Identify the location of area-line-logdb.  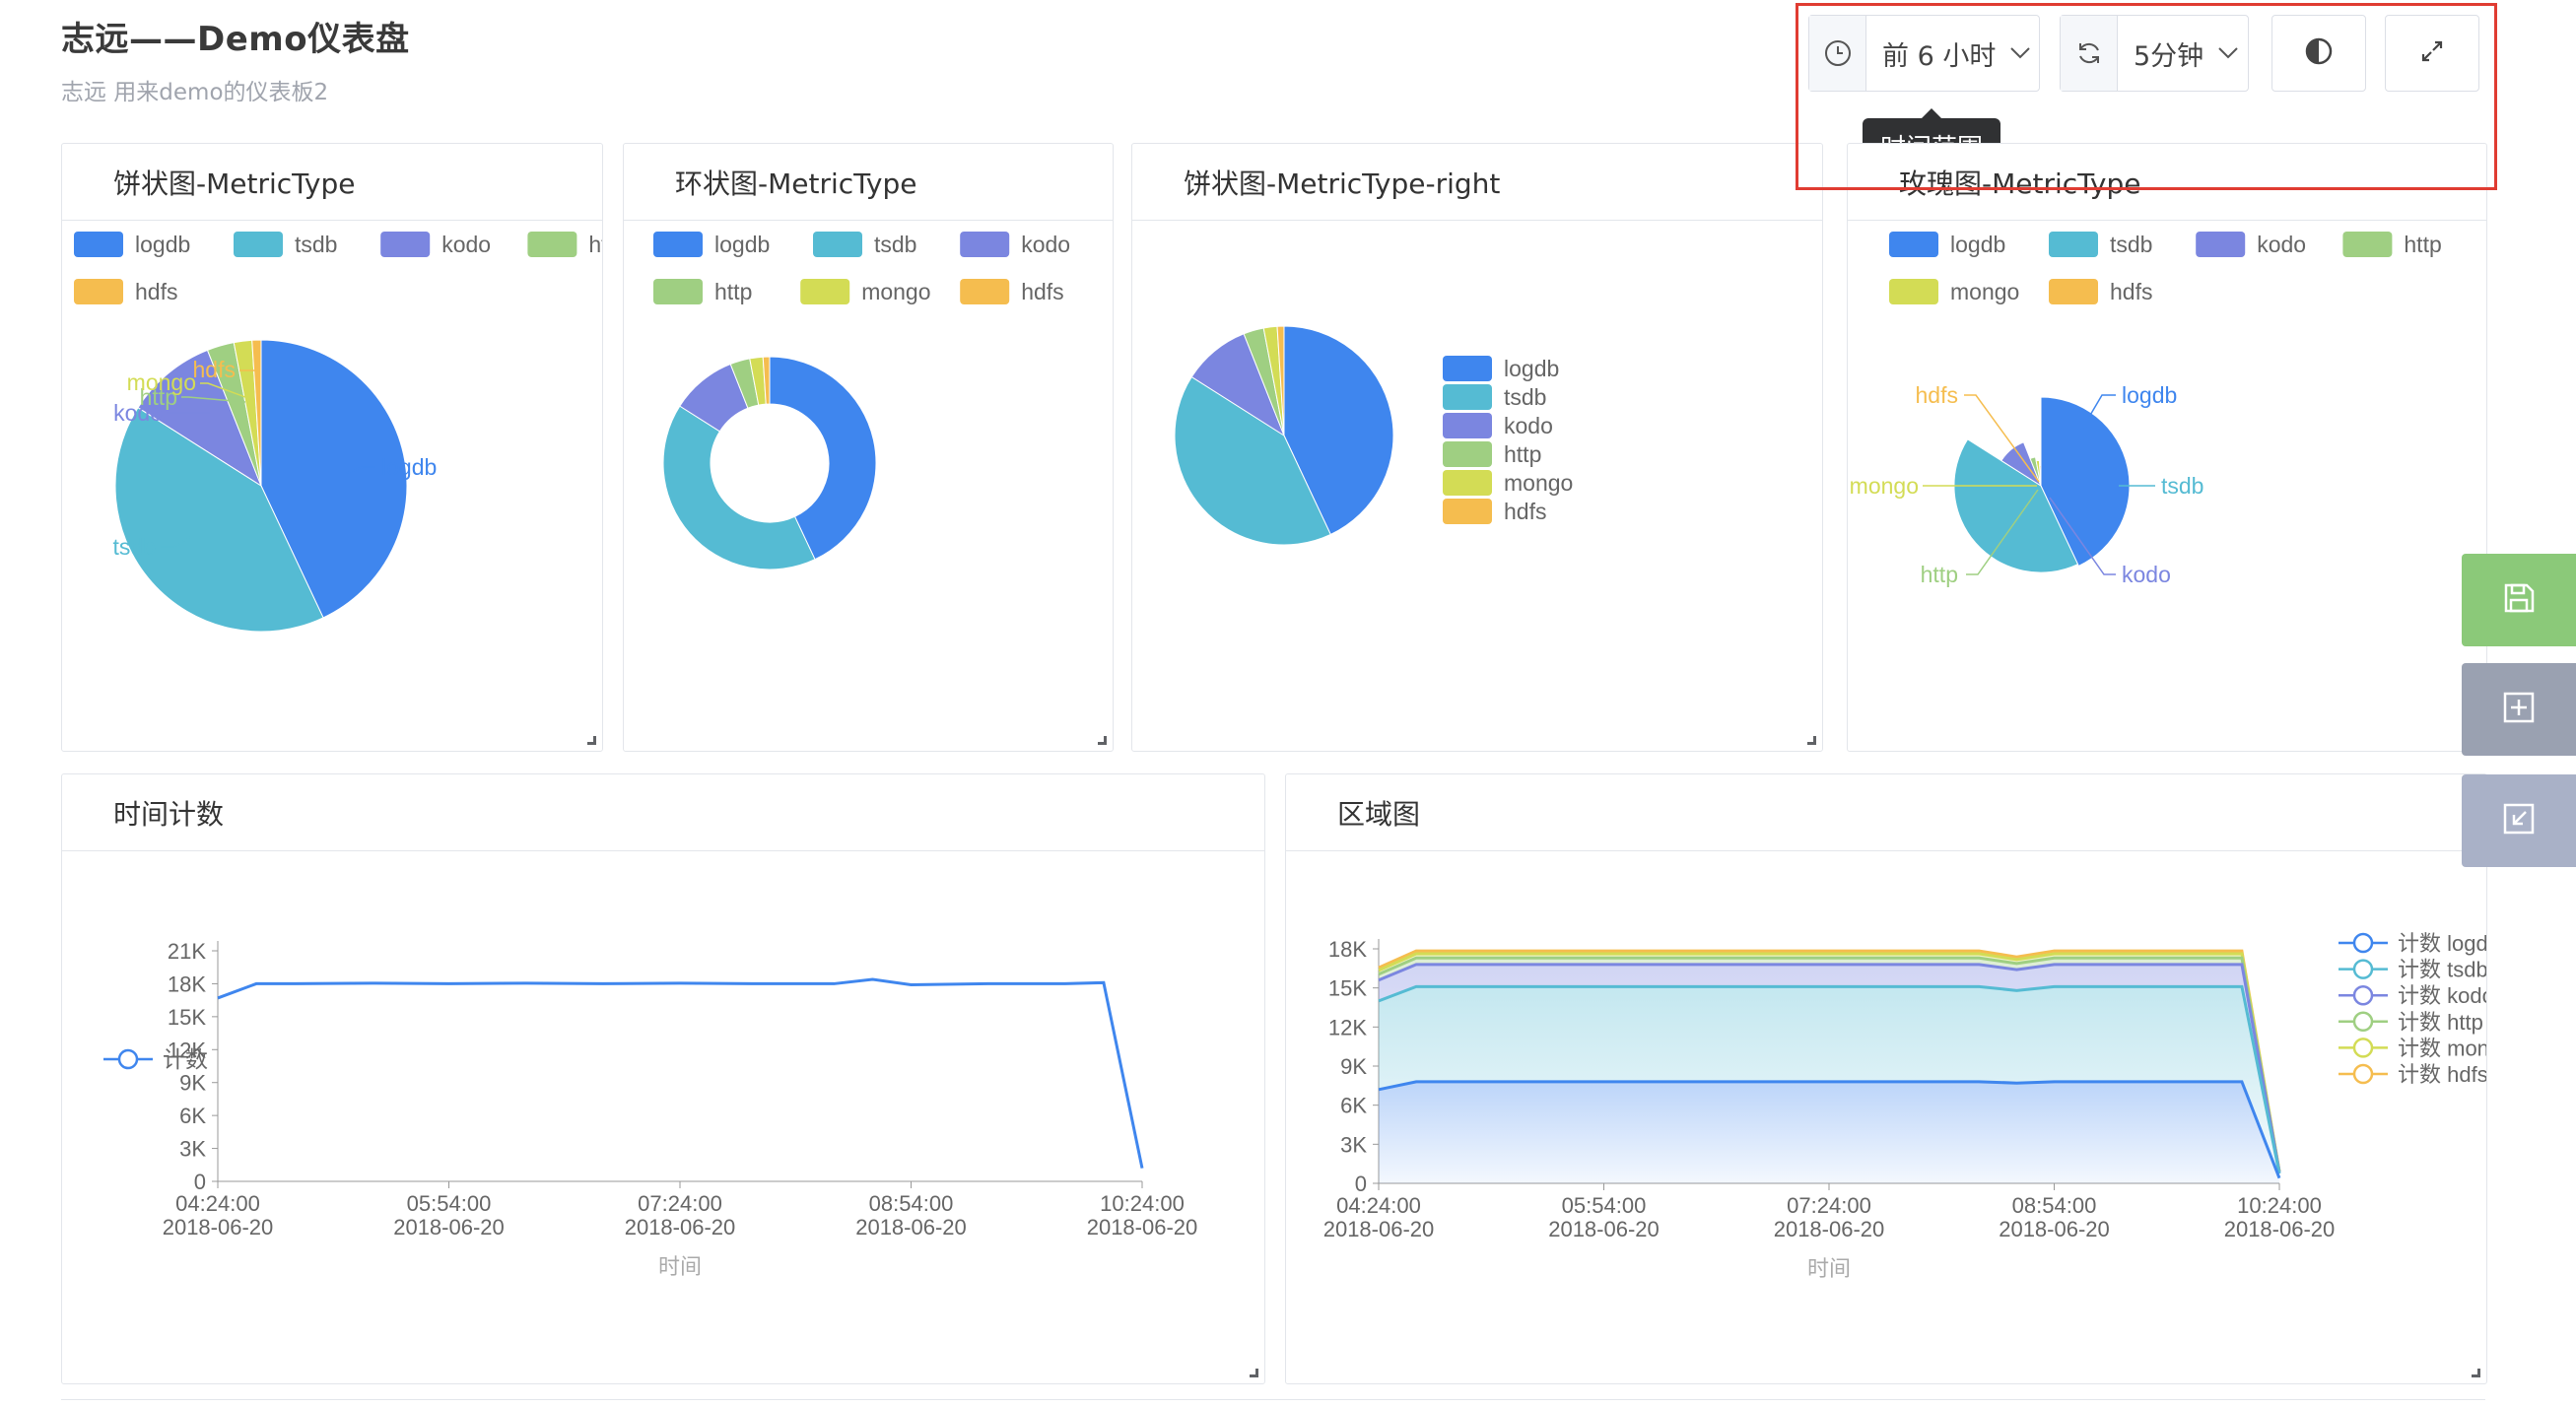
(1829, 1130).